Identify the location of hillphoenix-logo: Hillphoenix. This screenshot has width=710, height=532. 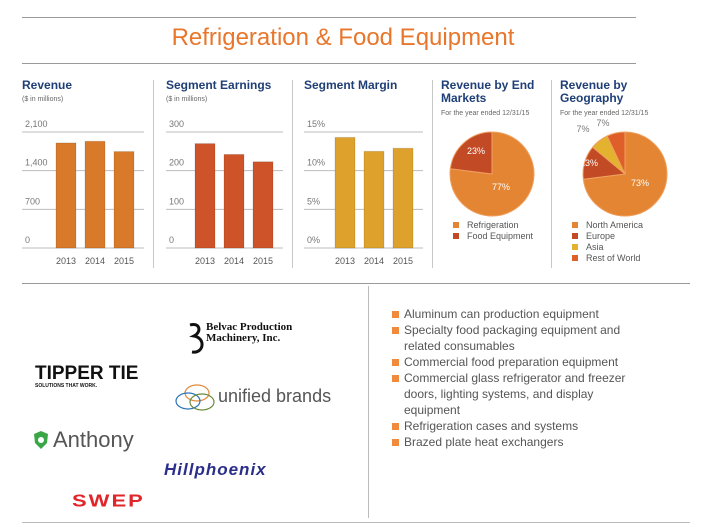
(215, 469).